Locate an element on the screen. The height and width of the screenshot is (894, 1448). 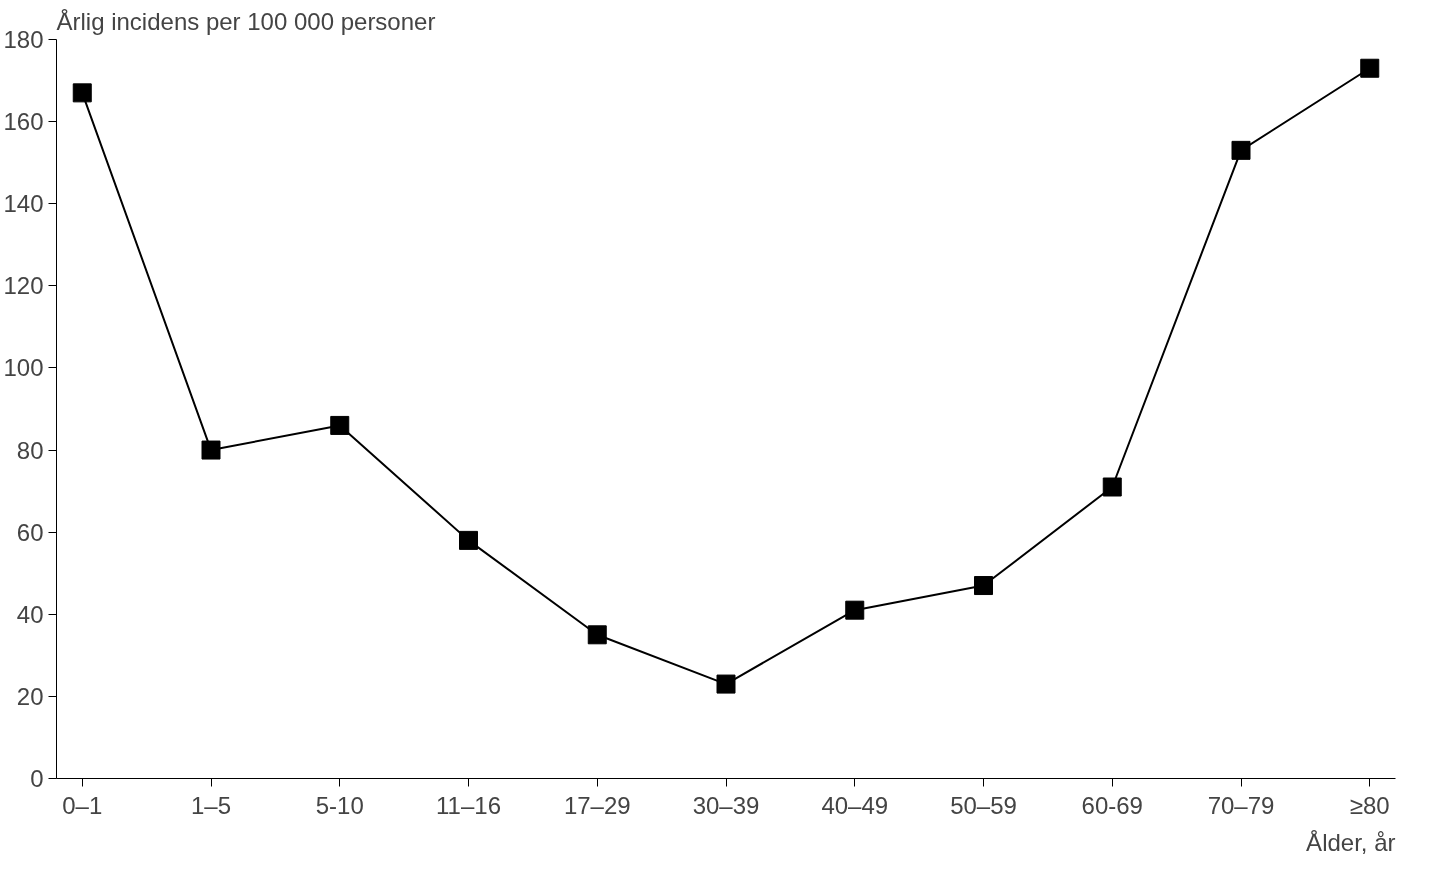
y-tick-label: 140 is located at coordinates (23, 204).